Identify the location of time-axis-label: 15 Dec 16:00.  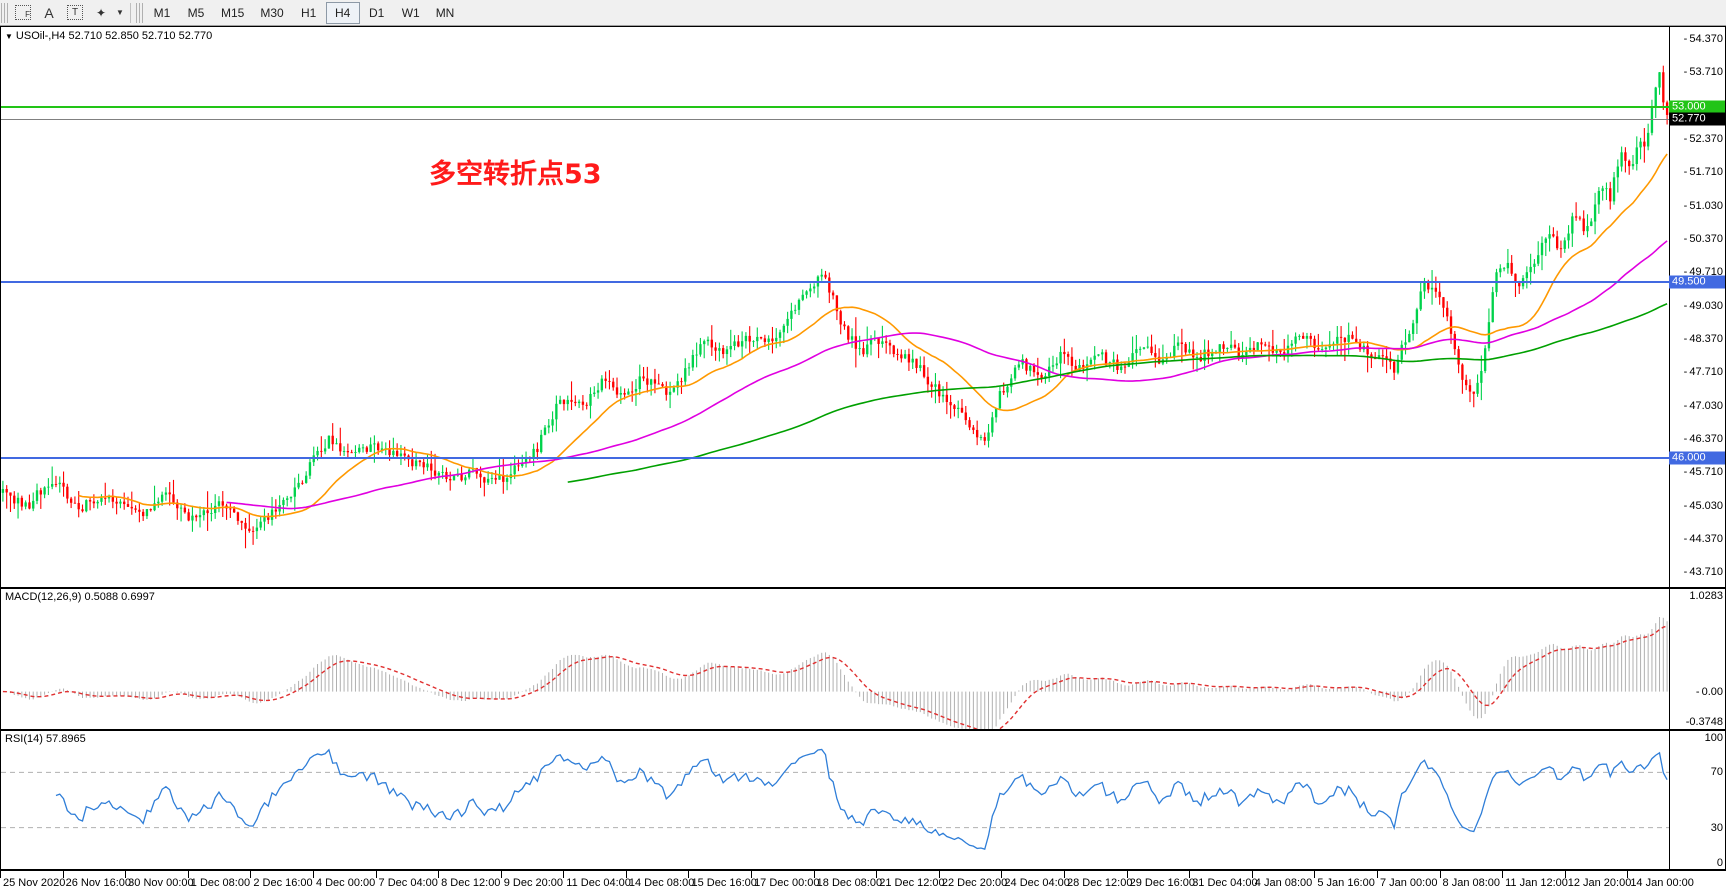
(724, 883).